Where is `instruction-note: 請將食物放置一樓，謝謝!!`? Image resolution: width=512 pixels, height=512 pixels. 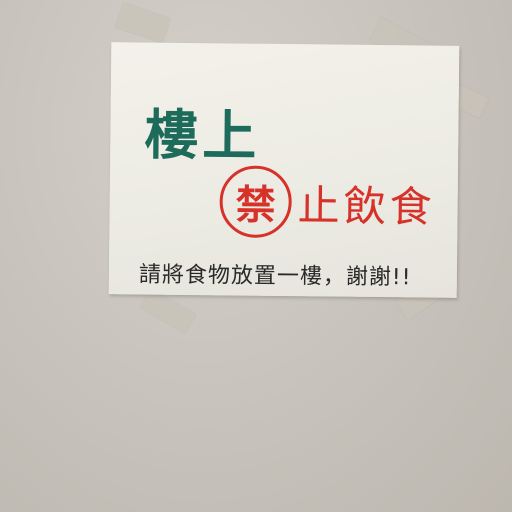
instruction-note: 請將食物放置一樓，謝謝!! is located at coordinates (275, 276).